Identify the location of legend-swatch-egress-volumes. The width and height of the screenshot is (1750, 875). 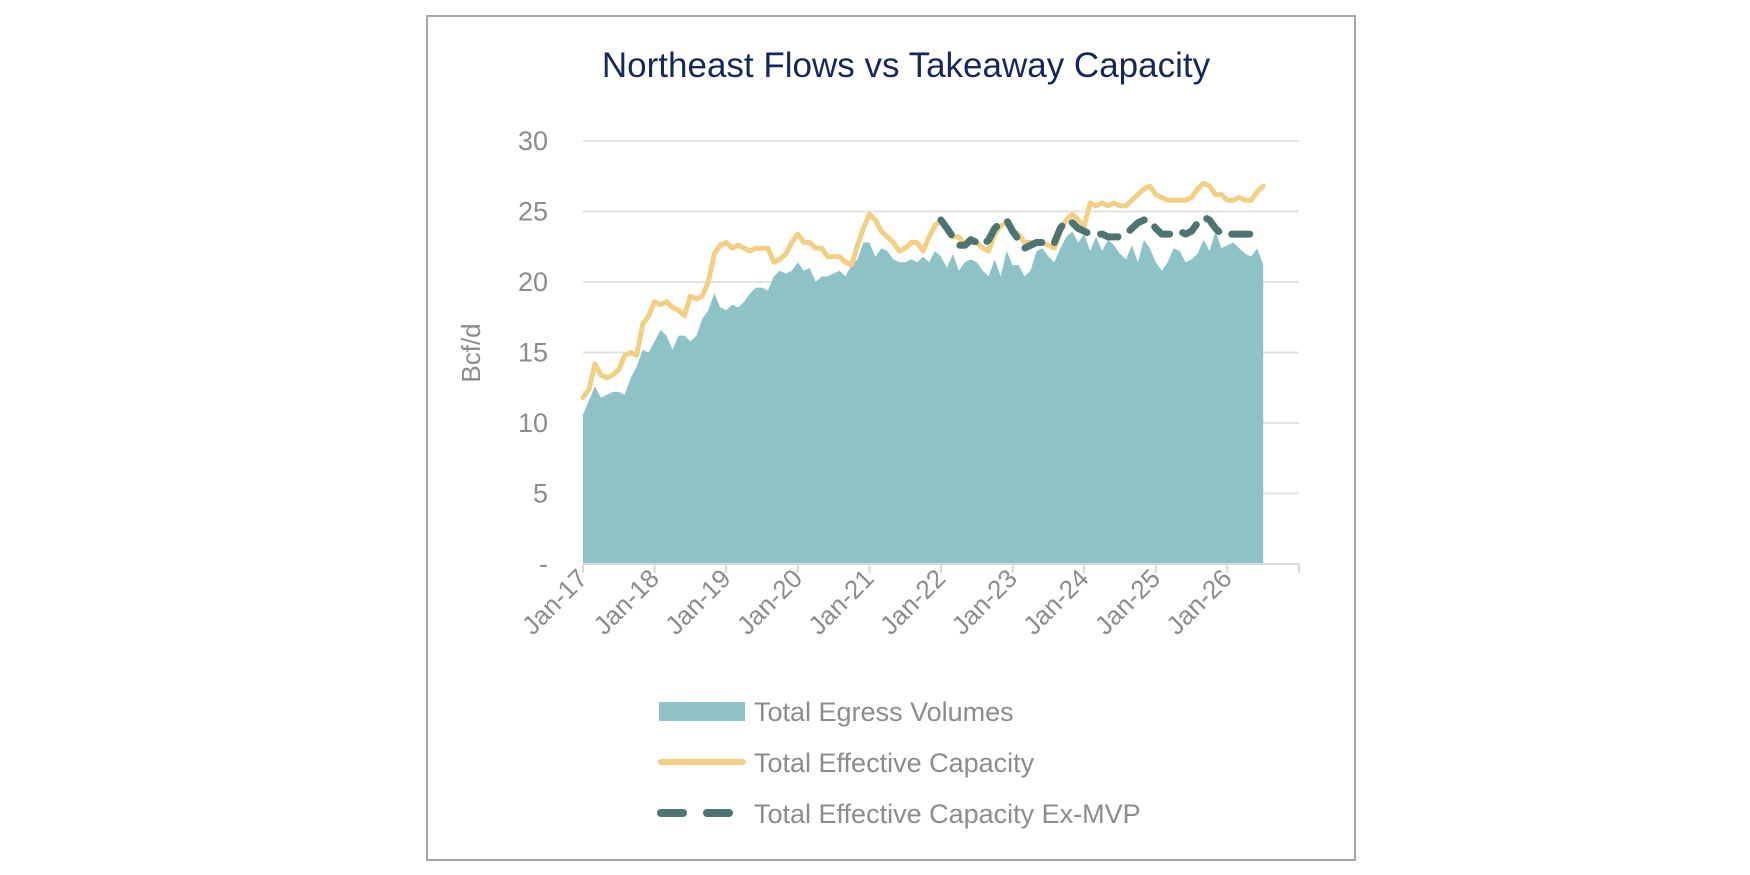
(702, 711).